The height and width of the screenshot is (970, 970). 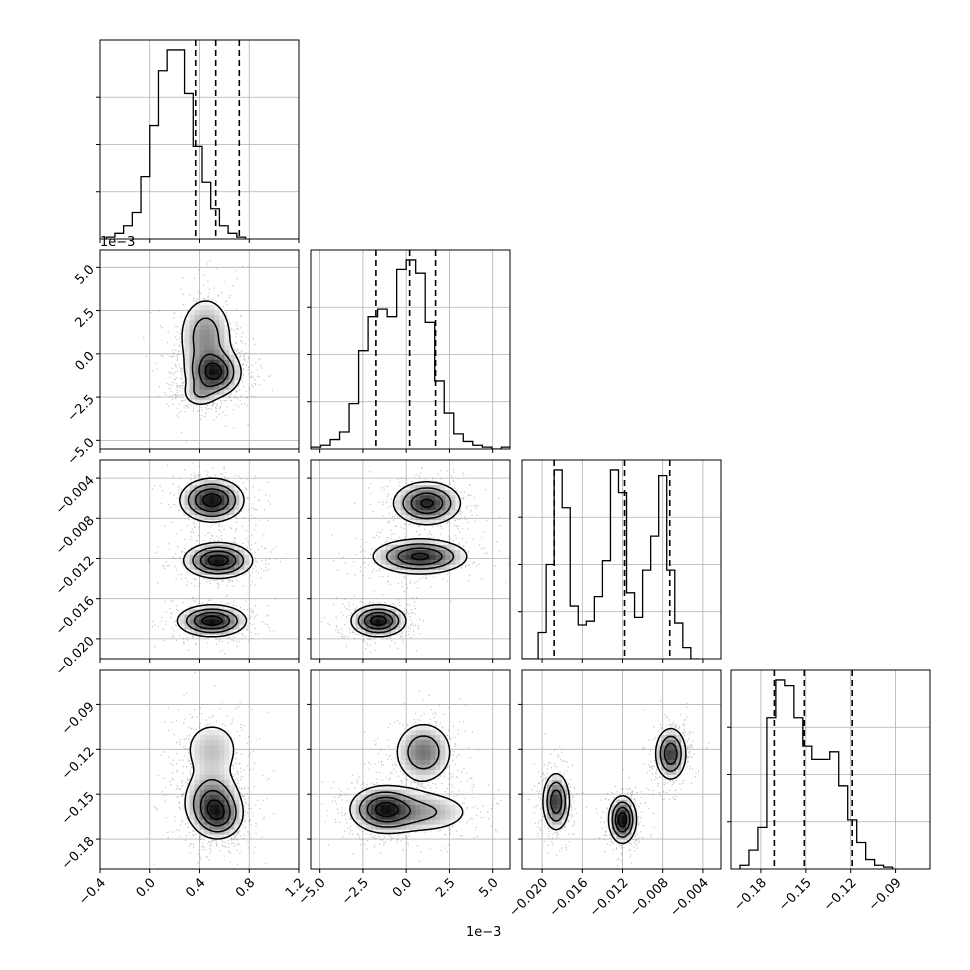 I want to click on x-tick-label: −0.09, so click(x=885, y=894).